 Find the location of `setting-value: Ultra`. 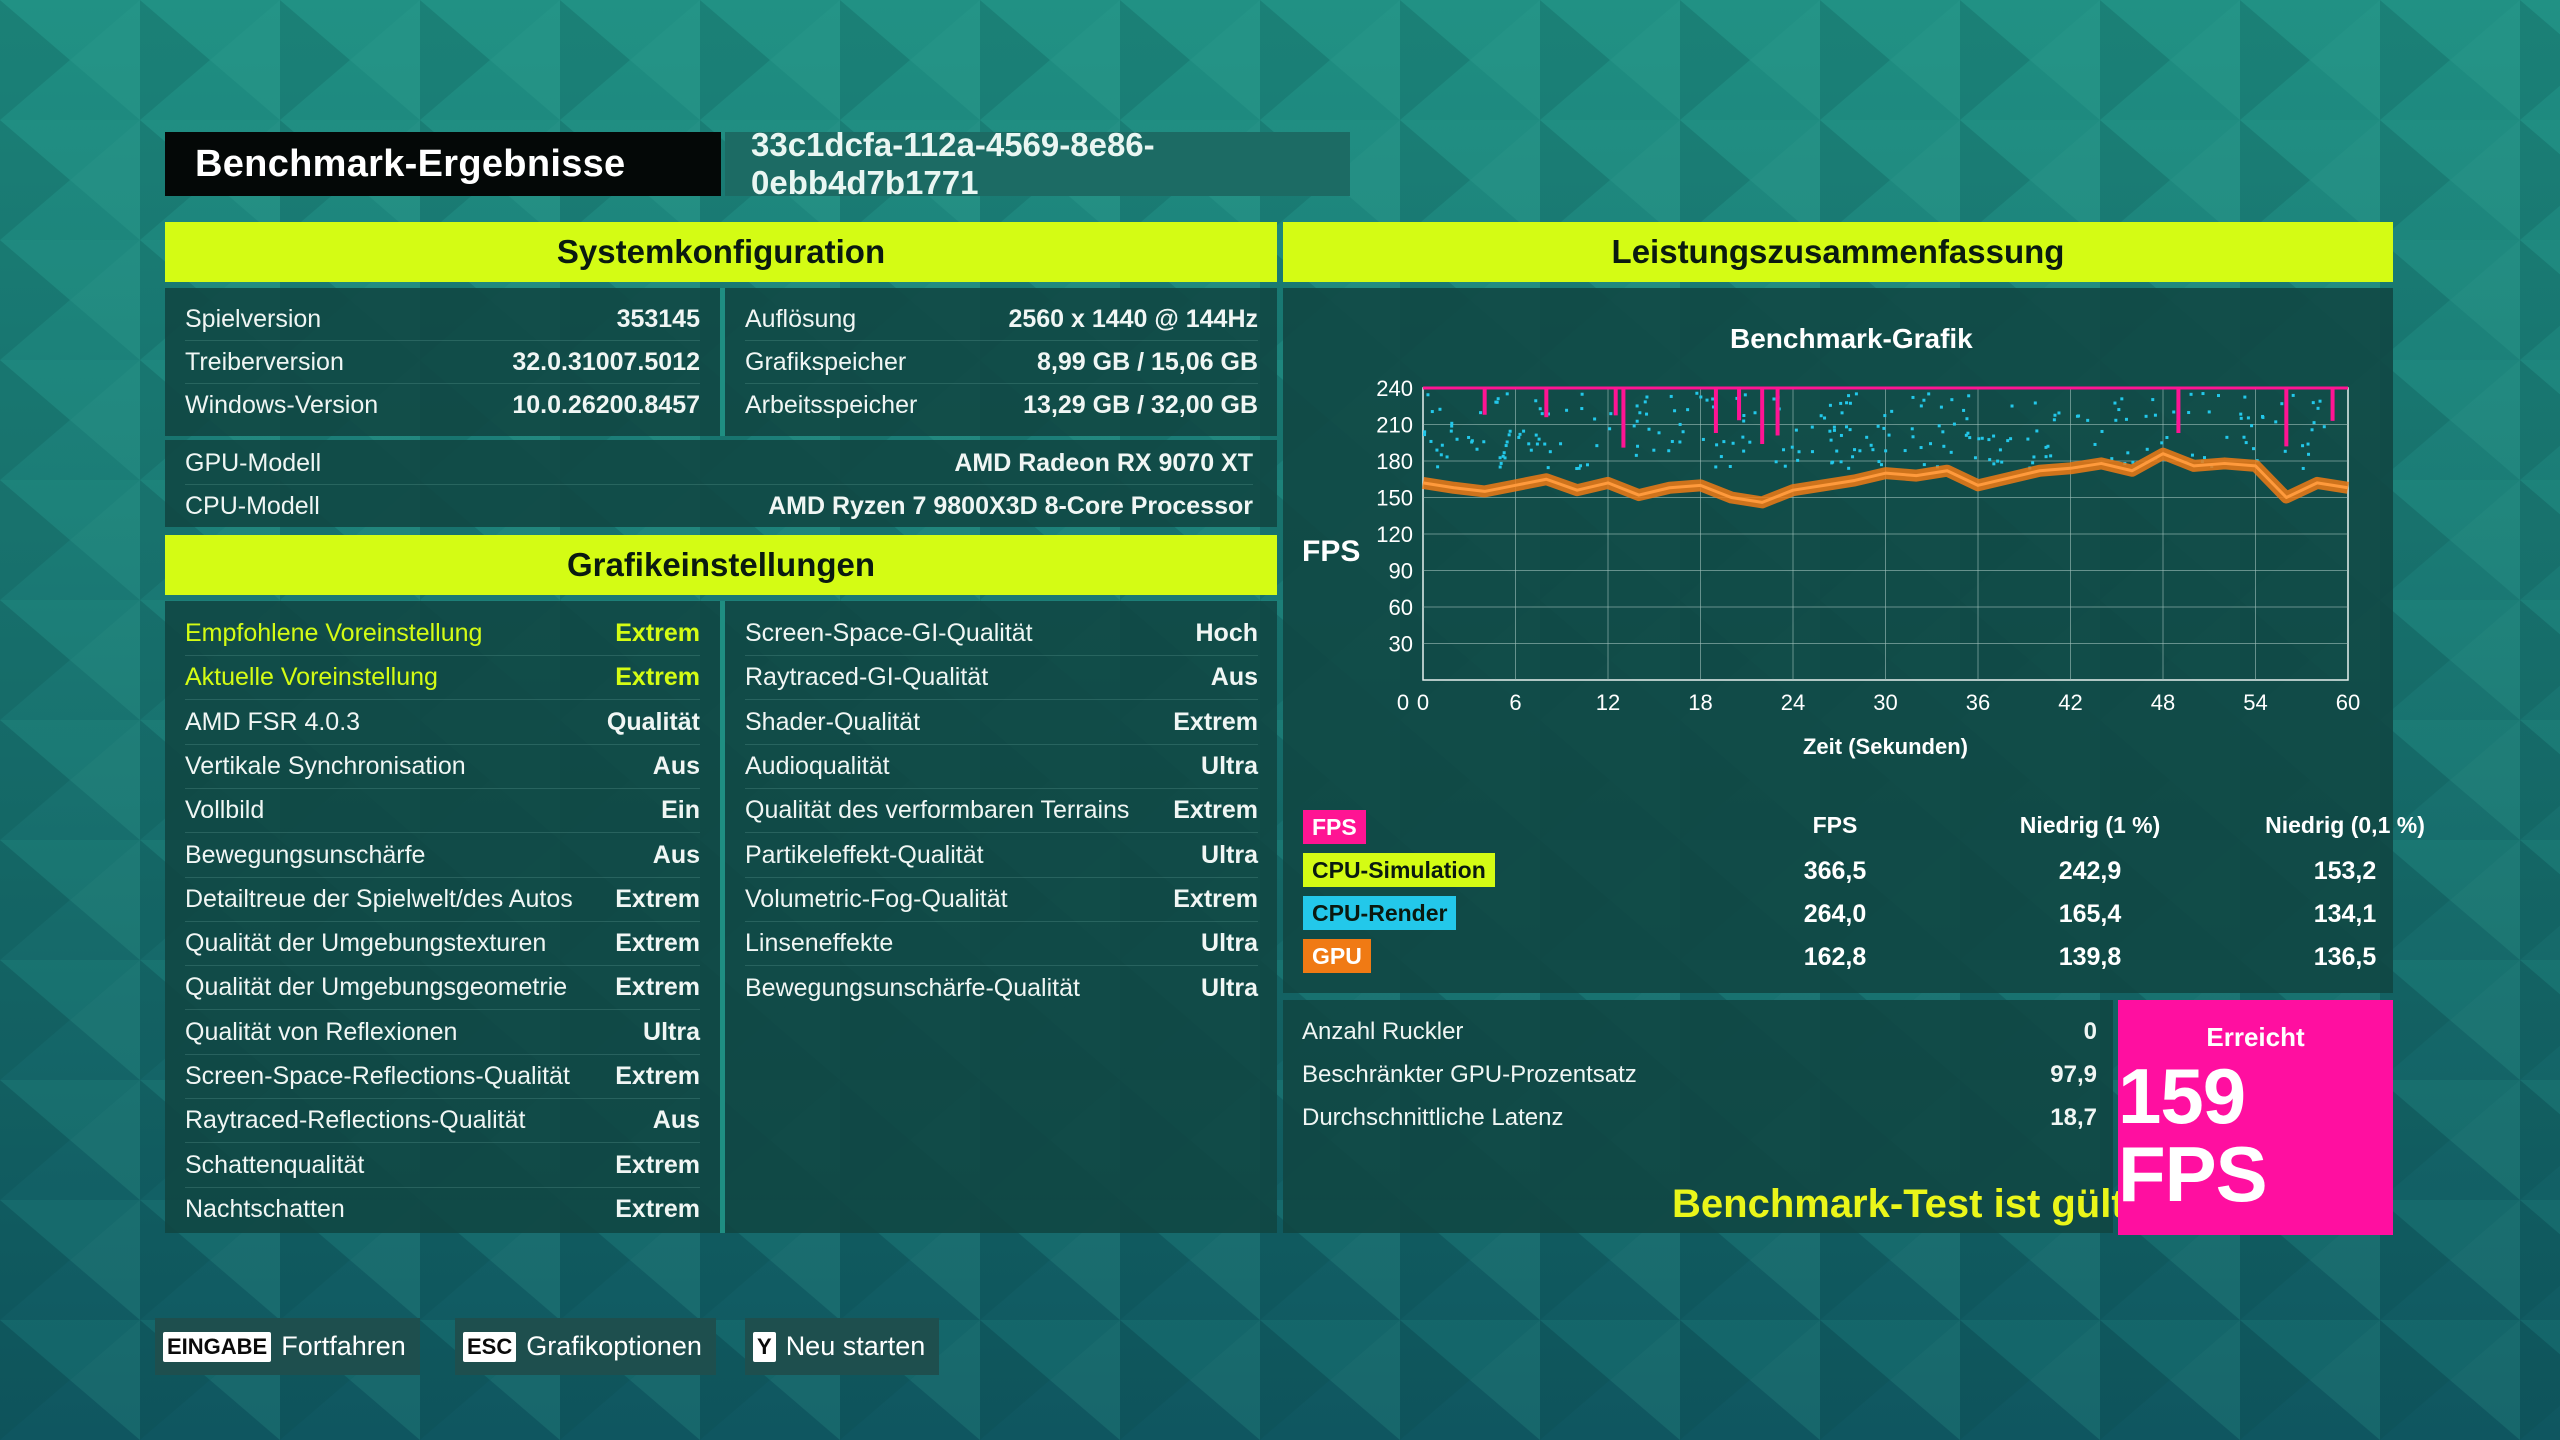

setting-value: Ultra is located at coordinates (1229, 765).